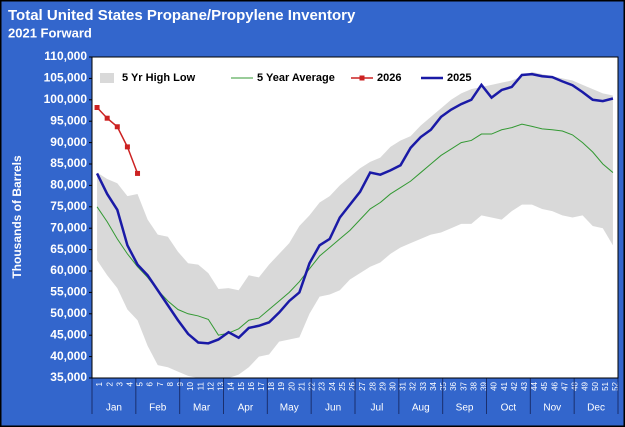 The width and height of the screenshot is (625, 427). I want to click on x-tick-label: 7, so click(160, 383).